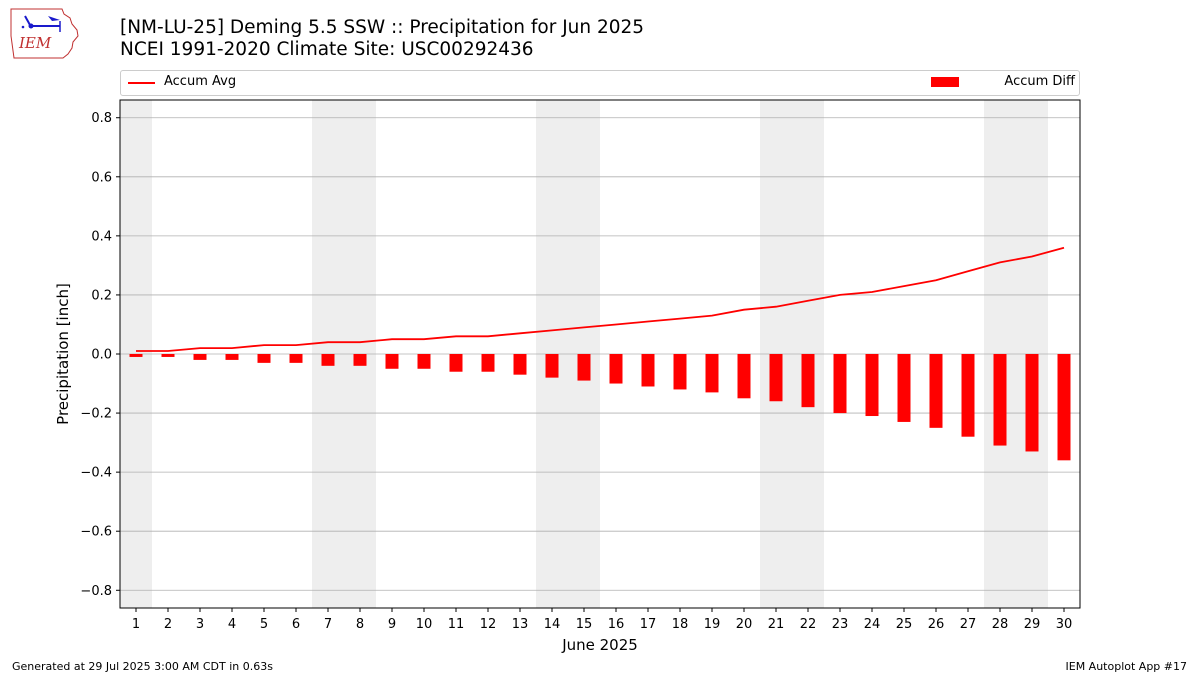 This screenshot has width=1200, height=675. What do you see at coordinates (872, 624) in the screenshot?
I see `x-tick-label: 24` at bounding box center [872, 624].